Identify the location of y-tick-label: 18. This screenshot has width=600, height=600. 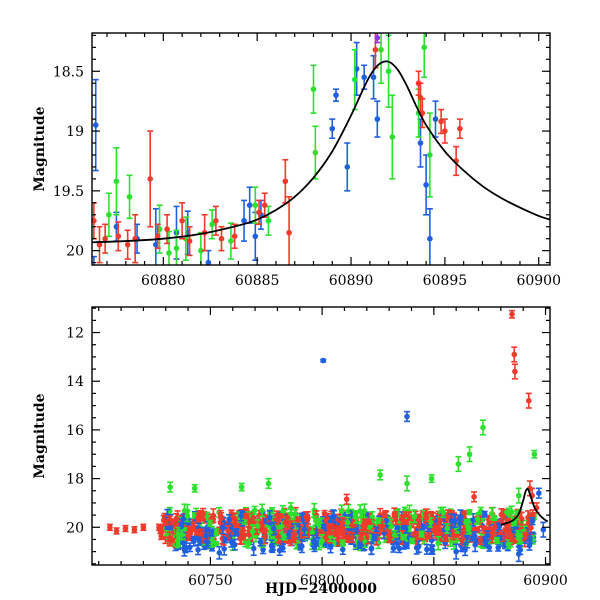
(75, 480).